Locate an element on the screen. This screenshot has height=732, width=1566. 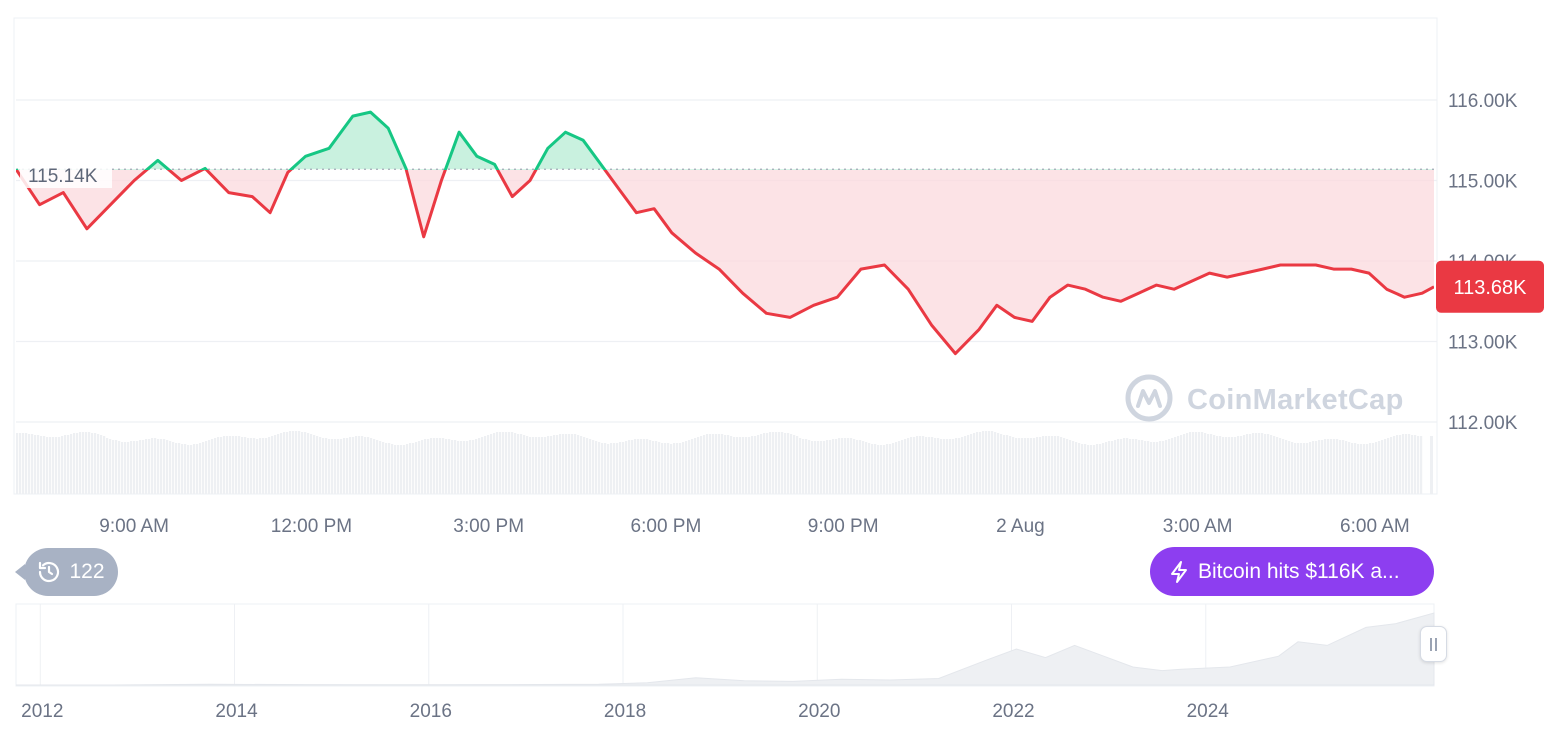
current-price-badge: 113.68K is located at coordinates (1490, 286).